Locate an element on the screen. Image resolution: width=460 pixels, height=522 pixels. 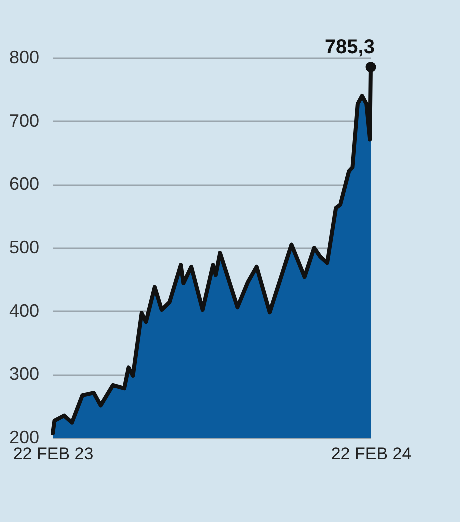
y-tick-label: 500 is located at coordinates (24, 248).